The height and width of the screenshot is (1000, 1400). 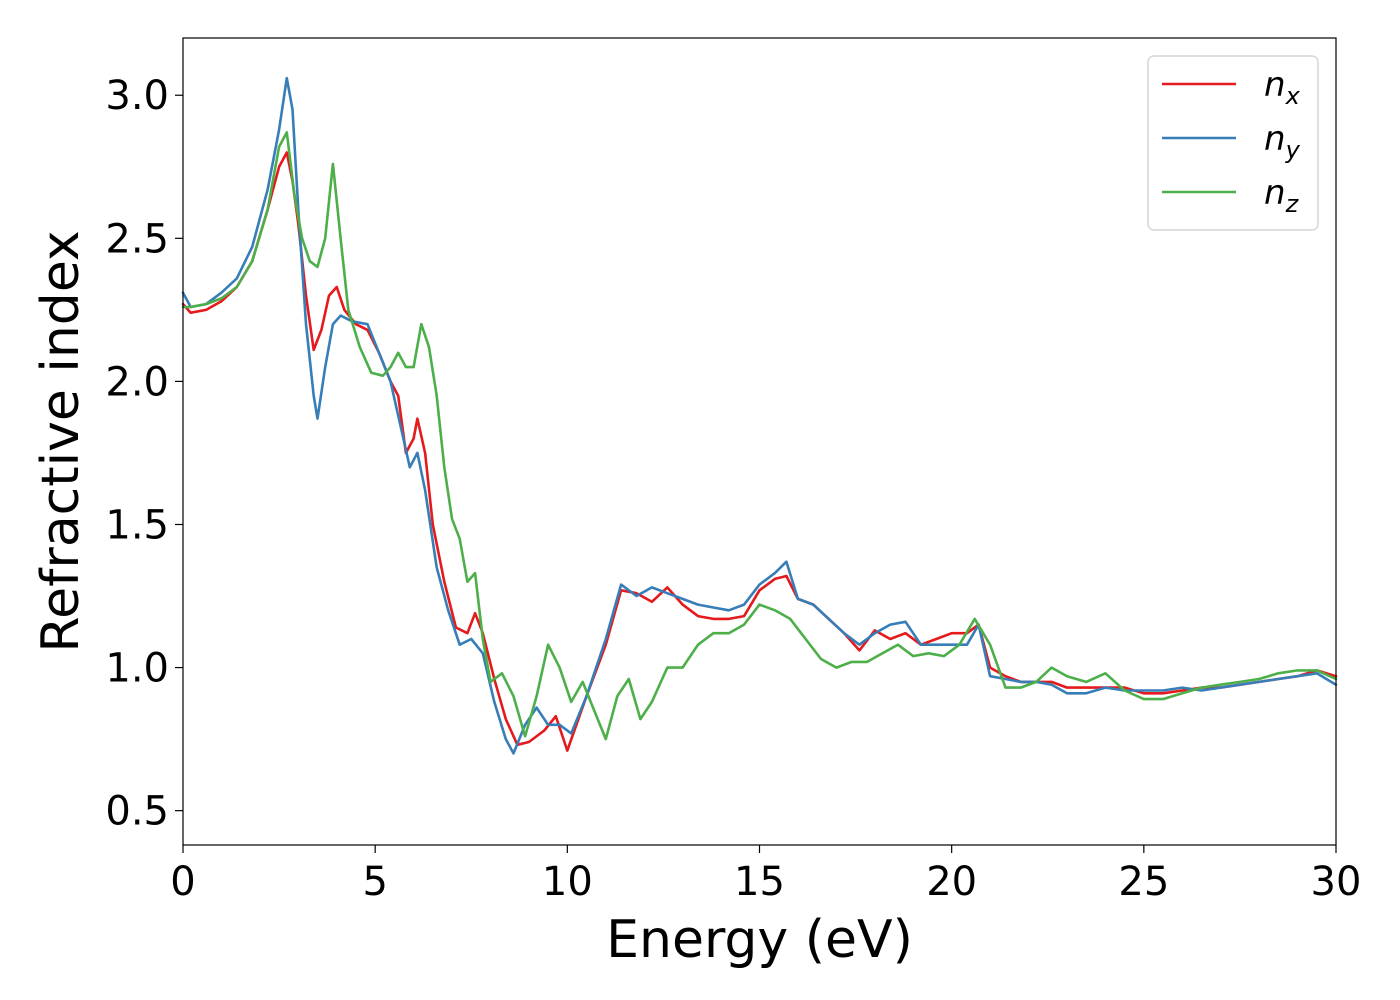 I want to click on legend: nx ny nz, so click(x=1233, y=143).